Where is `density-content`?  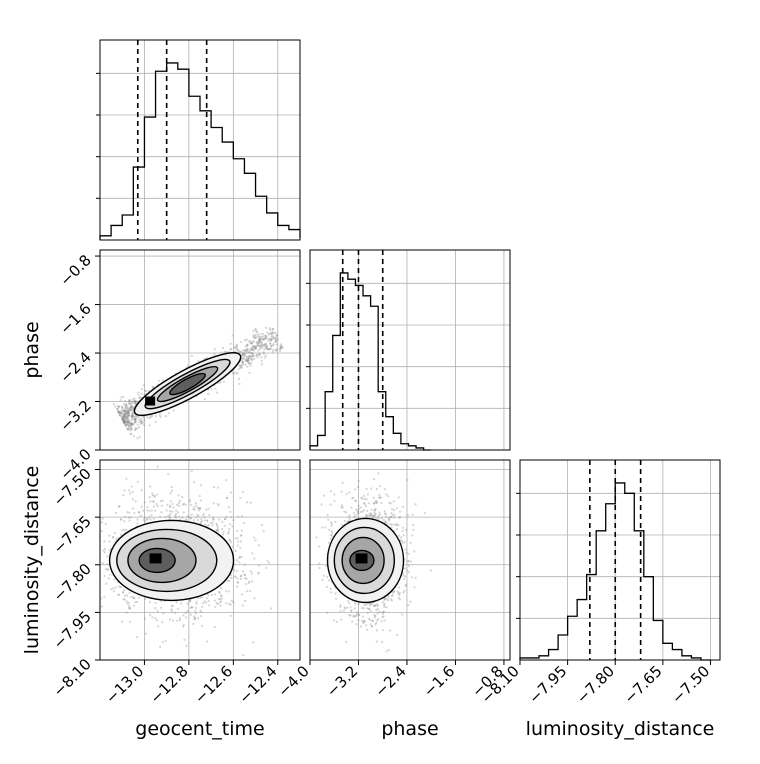
density-content is located at coordinates (164, 561).